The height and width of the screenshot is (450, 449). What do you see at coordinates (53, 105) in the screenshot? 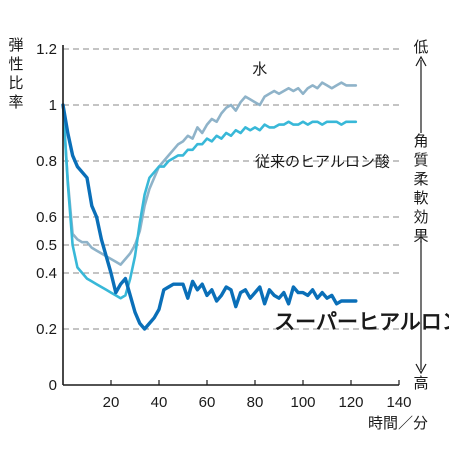
I see `y-tick-label: 1` at bounding box center [53, 105].